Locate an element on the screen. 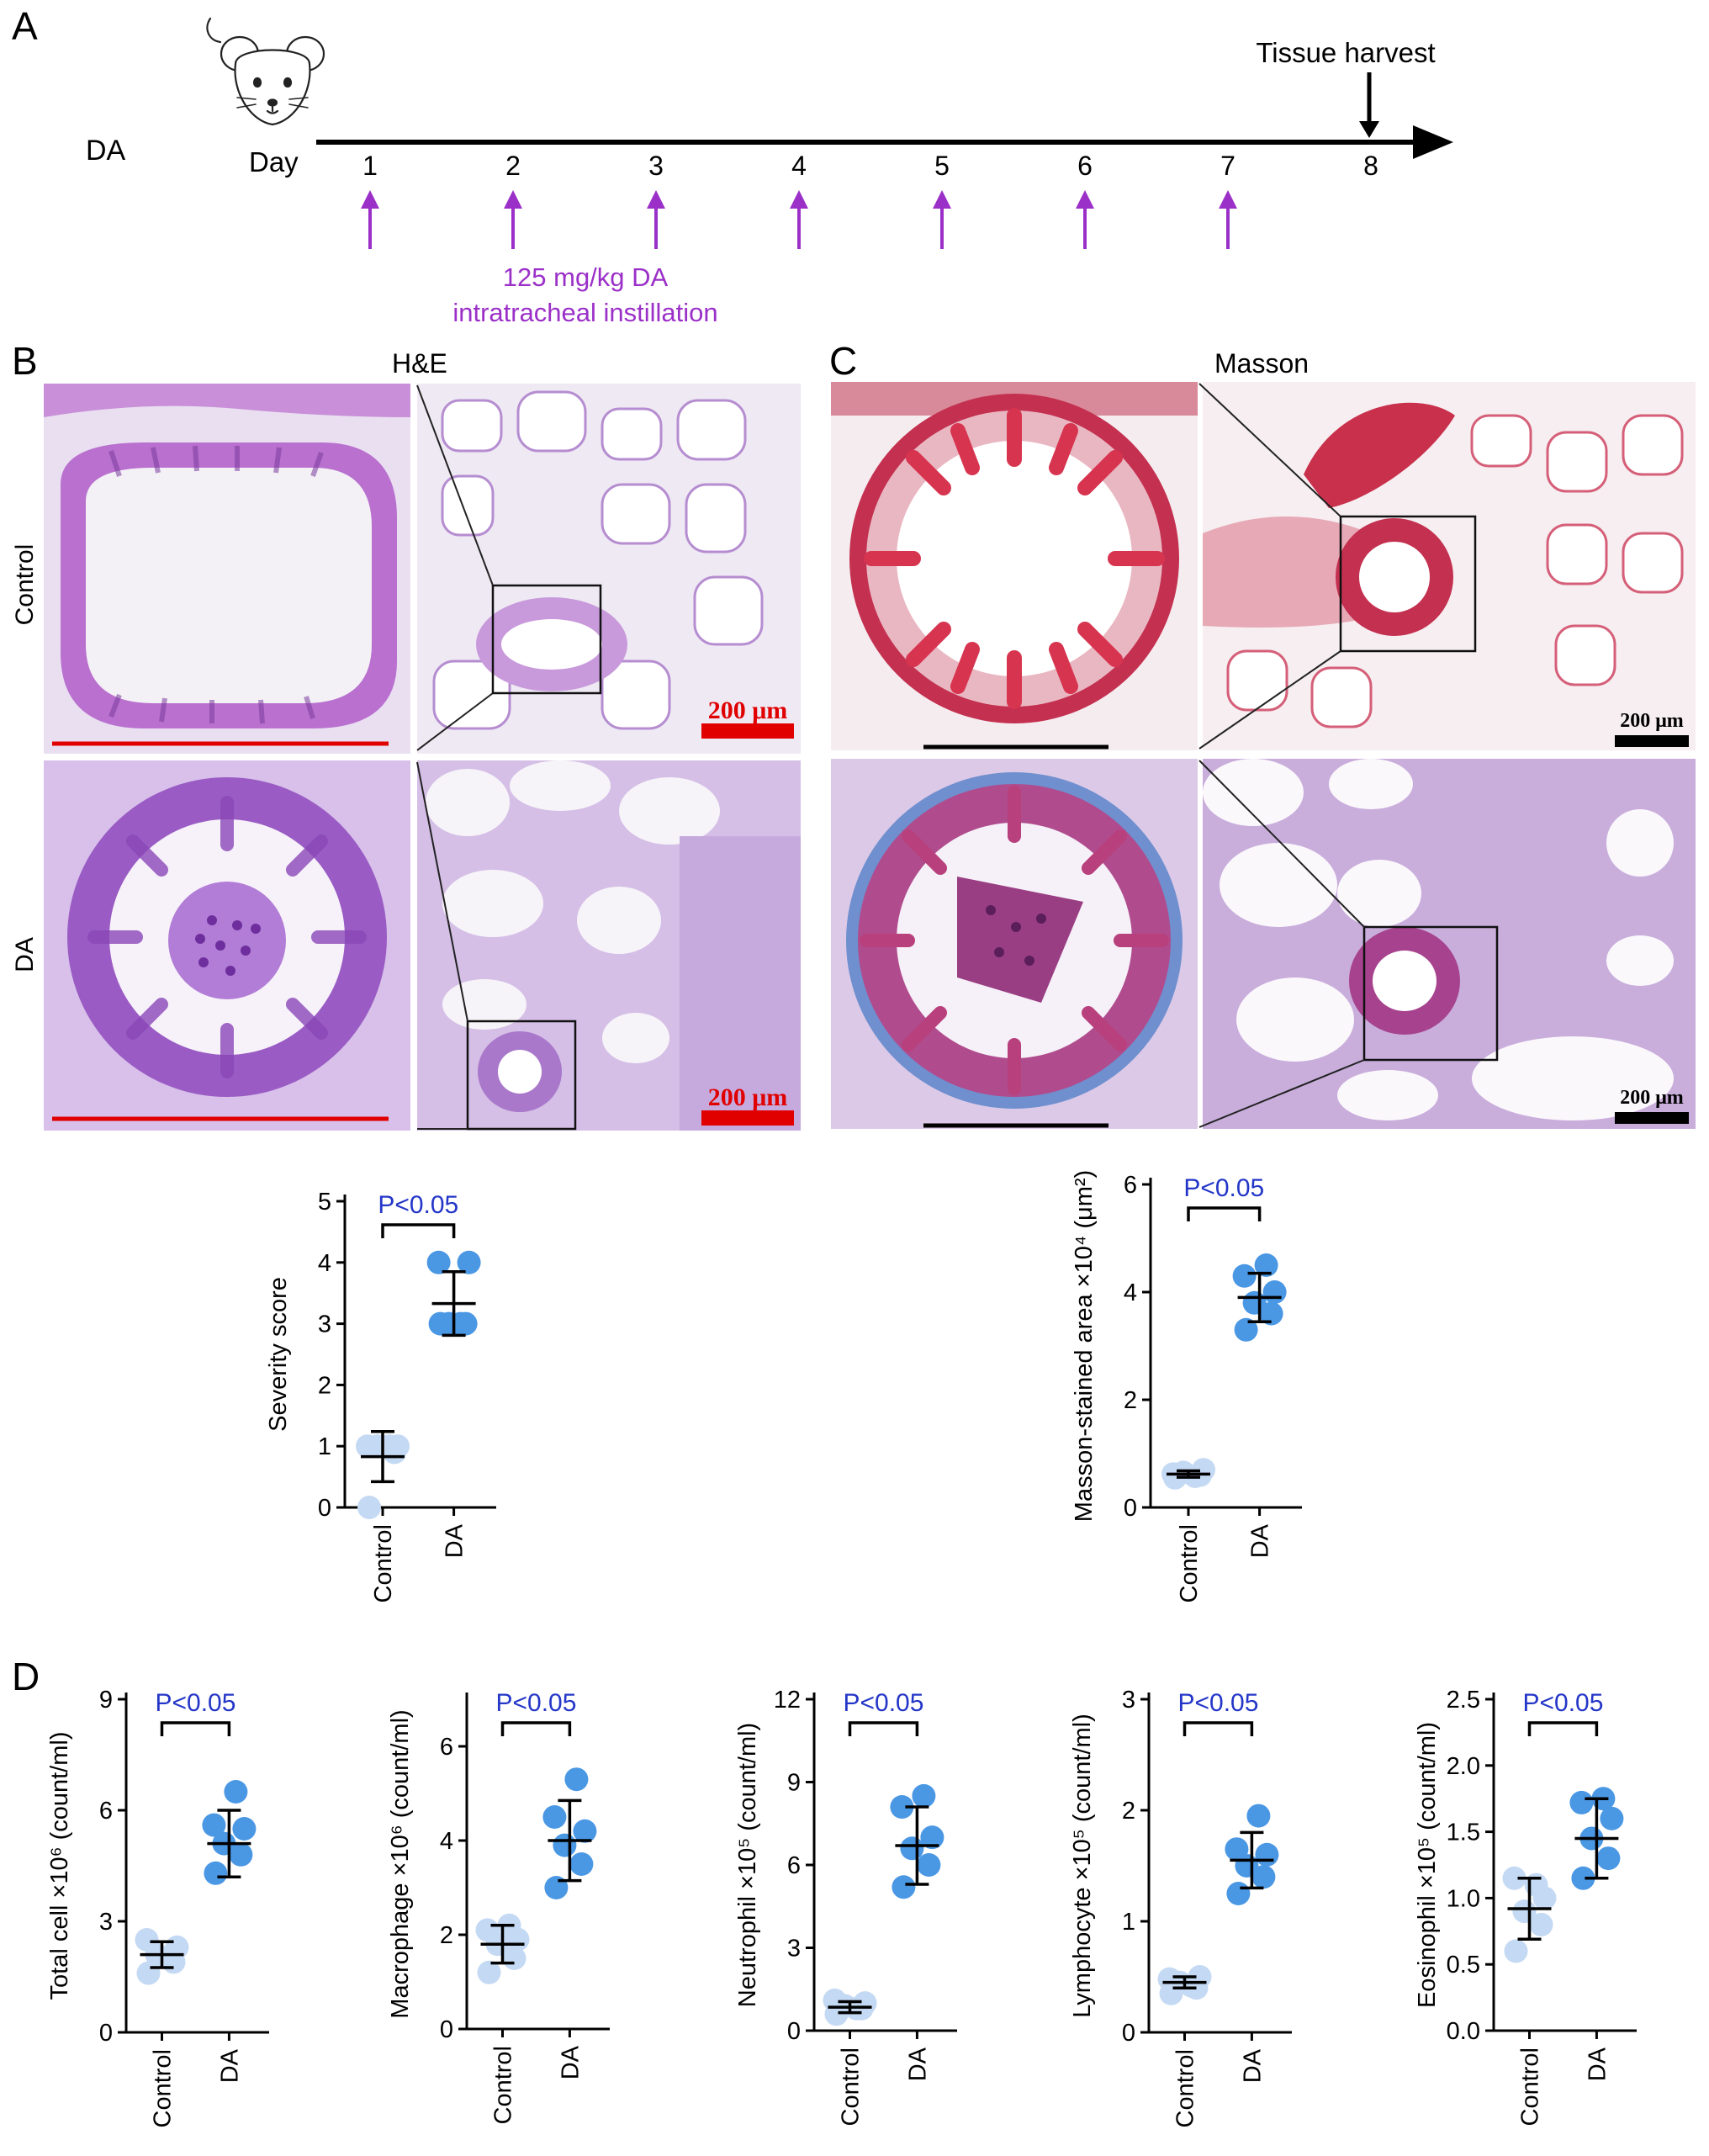  y-axis-label: Neutrophil ×10⁵ (count/ml) is located at coordinates (747, 1865).